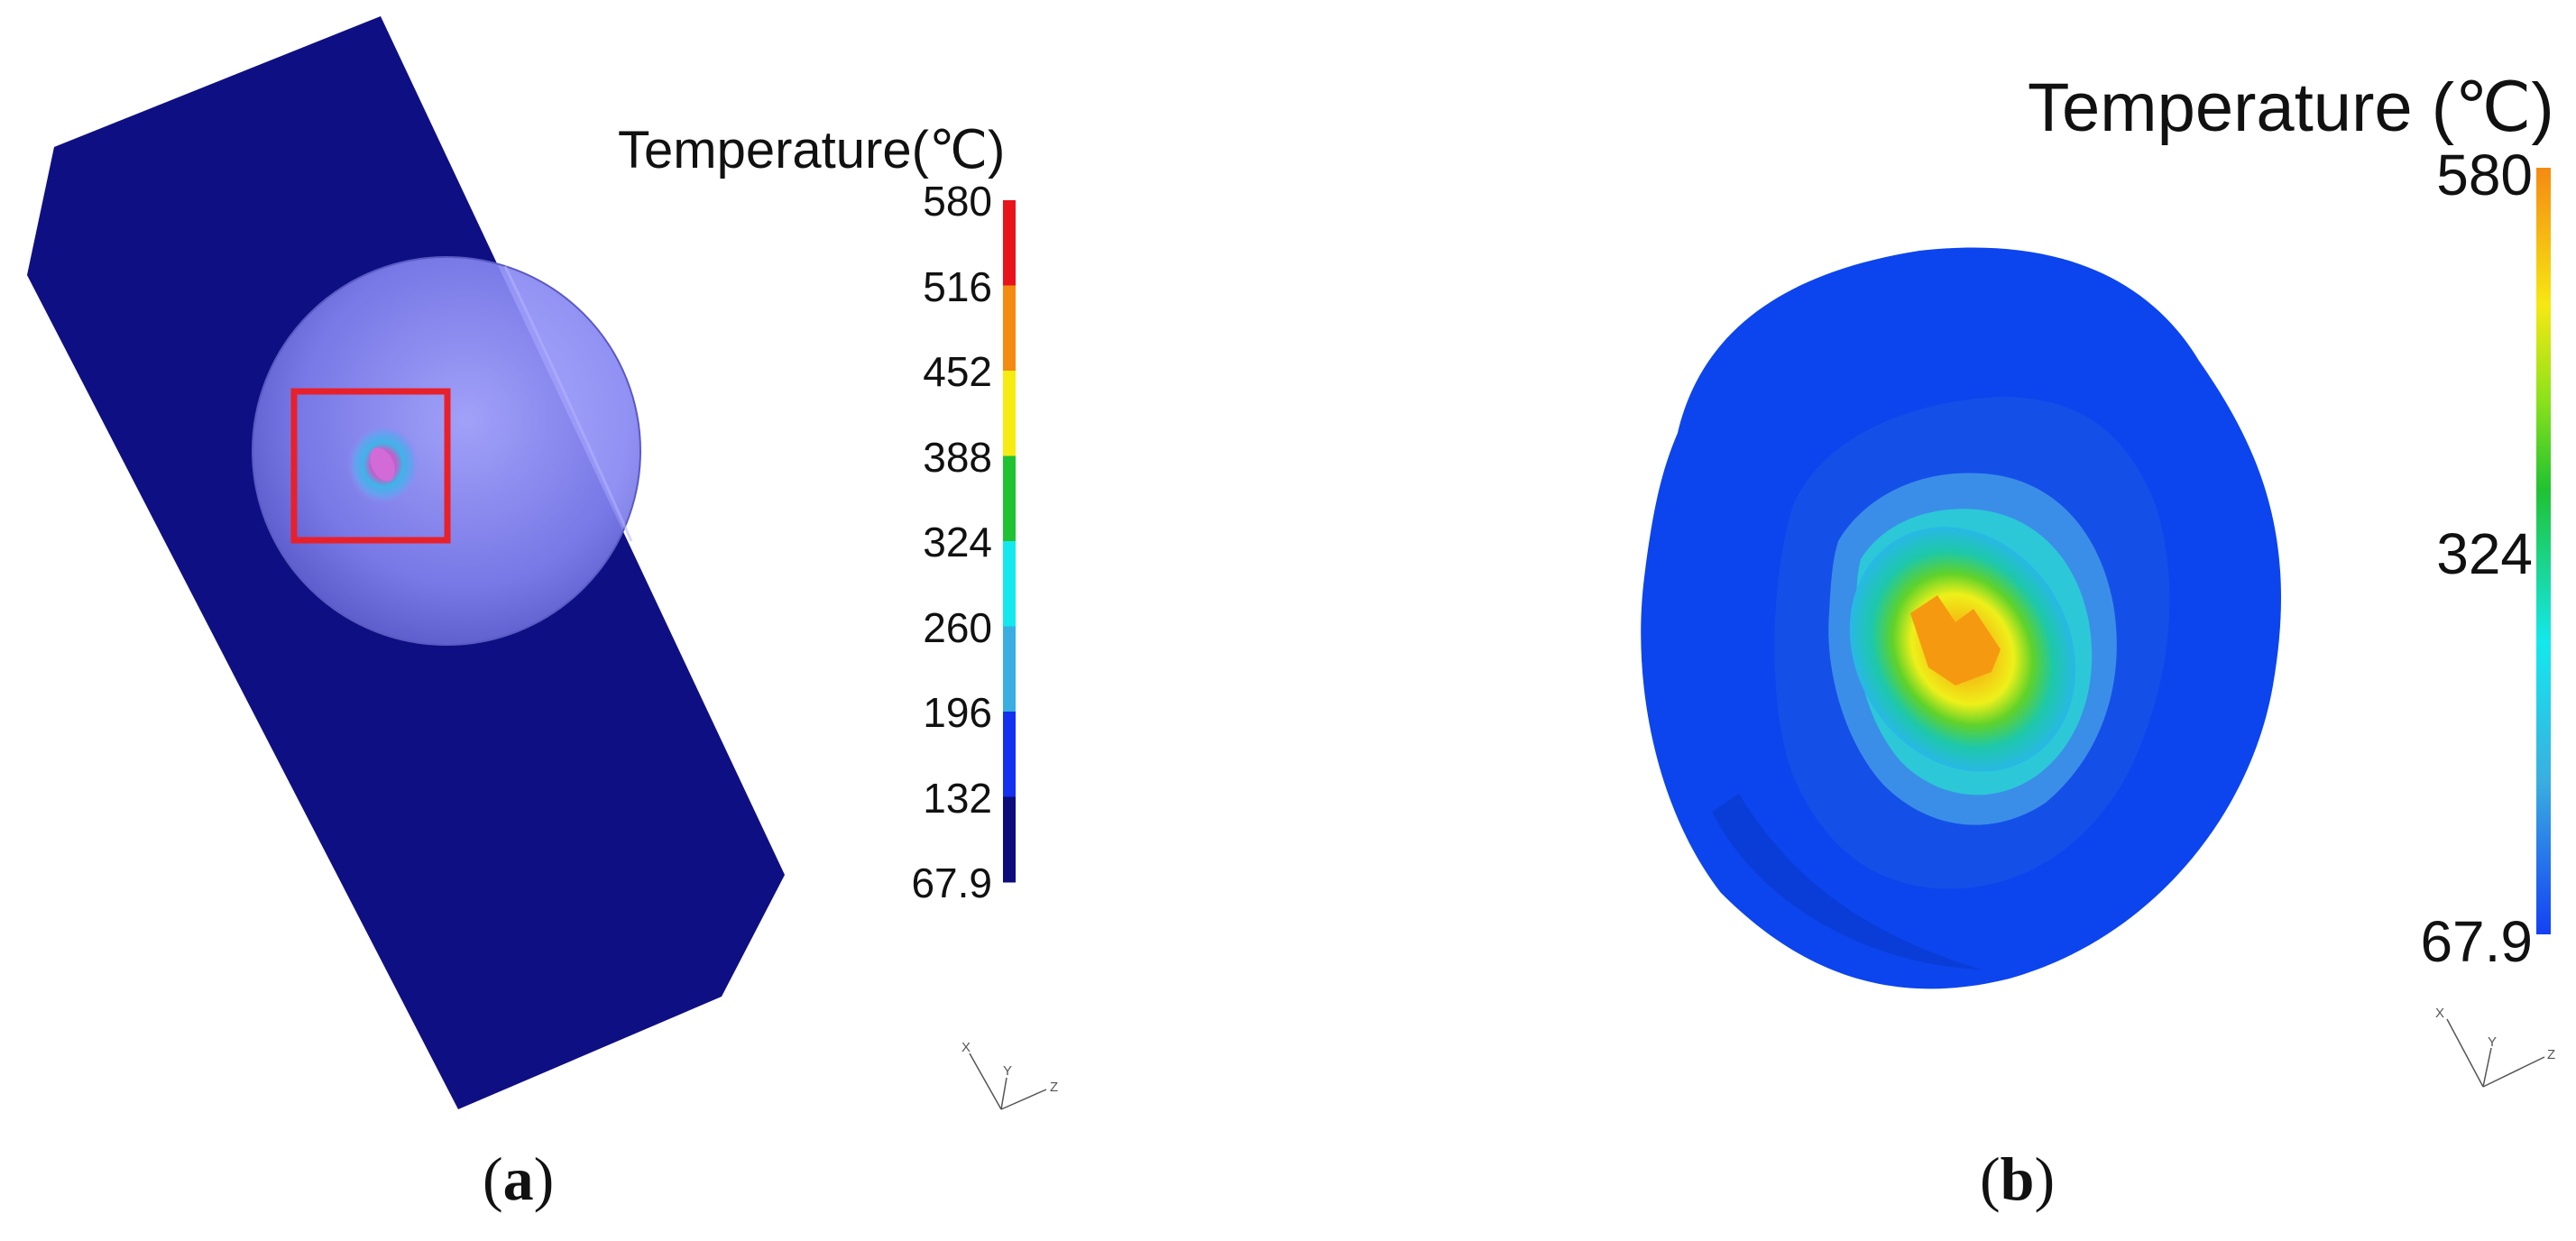  Describe the element at coordinates (951, 883) in the screenshot. I see `colorbar-a-tick: 67.9` at that location.